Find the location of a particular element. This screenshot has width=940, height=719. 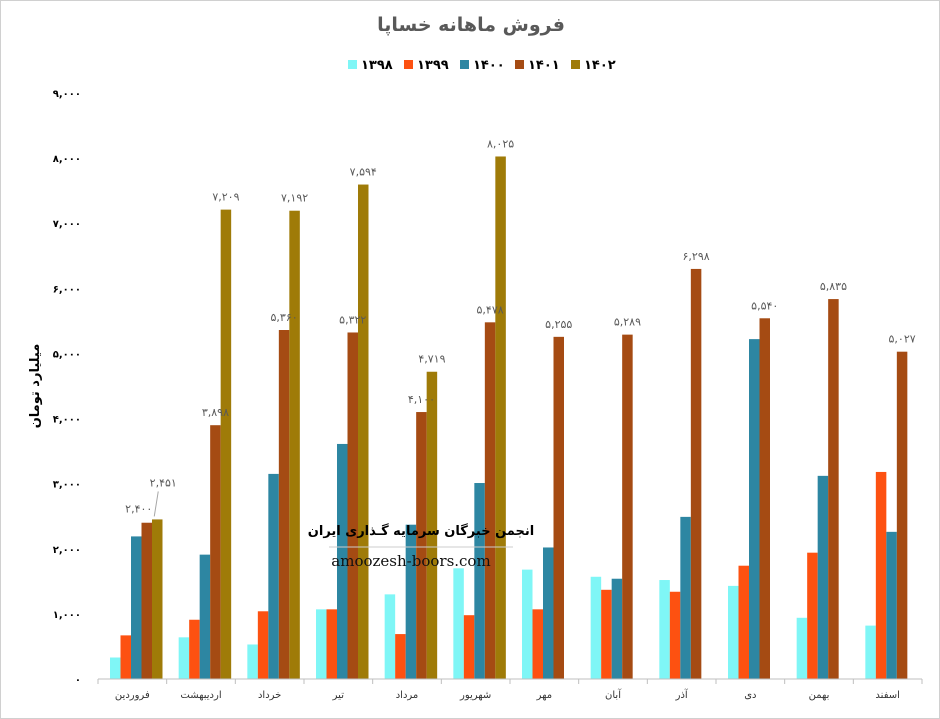

x-tick-label: بهمن is located at coordinates (819, 695).